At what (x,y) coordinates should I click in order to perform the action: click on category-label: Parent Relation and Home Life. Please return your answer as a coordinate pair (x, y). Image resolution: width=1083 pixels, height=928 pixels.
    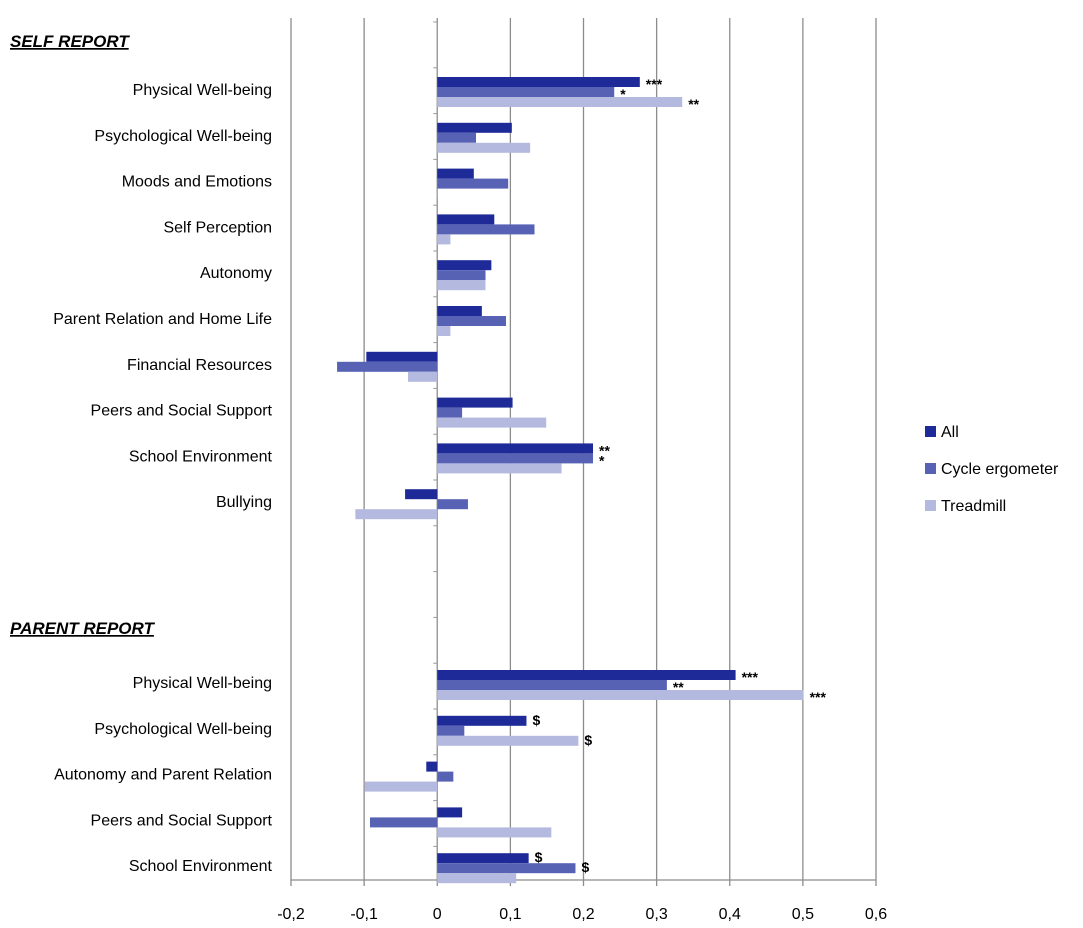
    Looking at the image, I should click on (162, 319).